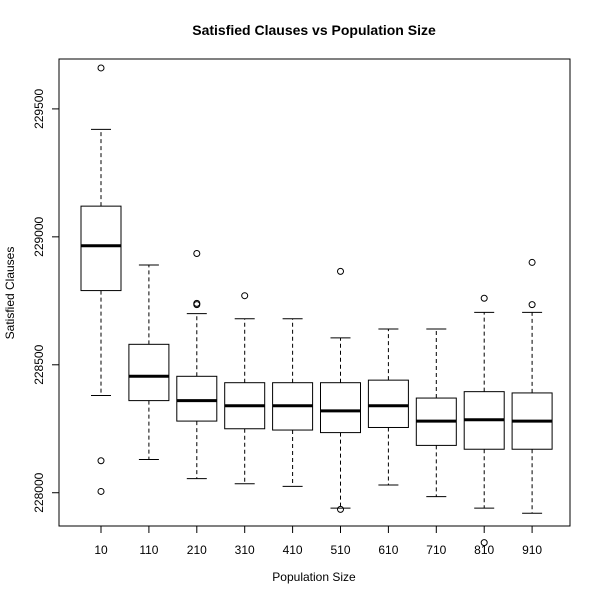  What do you see at coordinates (388, 550) in the screenshot?
I see `x-tick-label: 610` at bounding box center [388, 550].